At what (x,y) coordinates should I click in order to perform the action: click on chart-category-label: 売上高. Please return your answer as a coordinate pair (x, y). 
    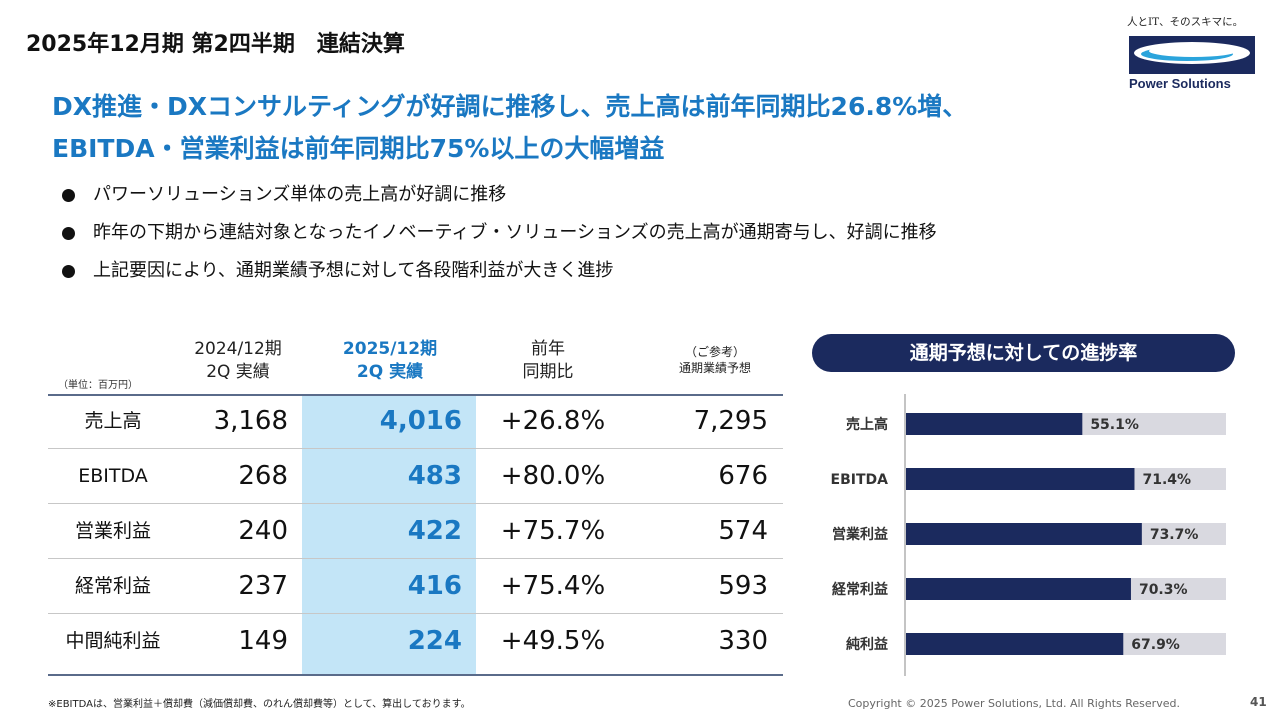
    Looking at the image, I should click on (867, 424).